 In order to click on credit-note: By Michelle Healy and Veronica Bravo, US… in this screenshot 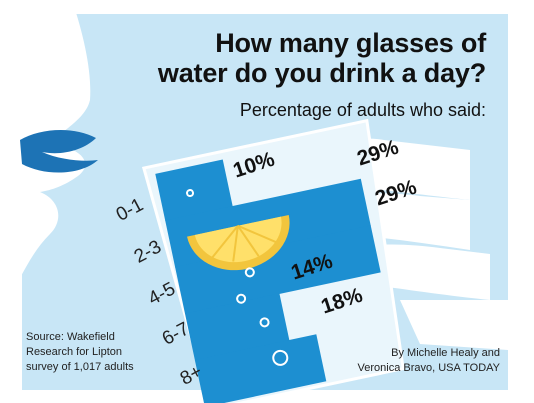, I will do `click(429, 361)`.